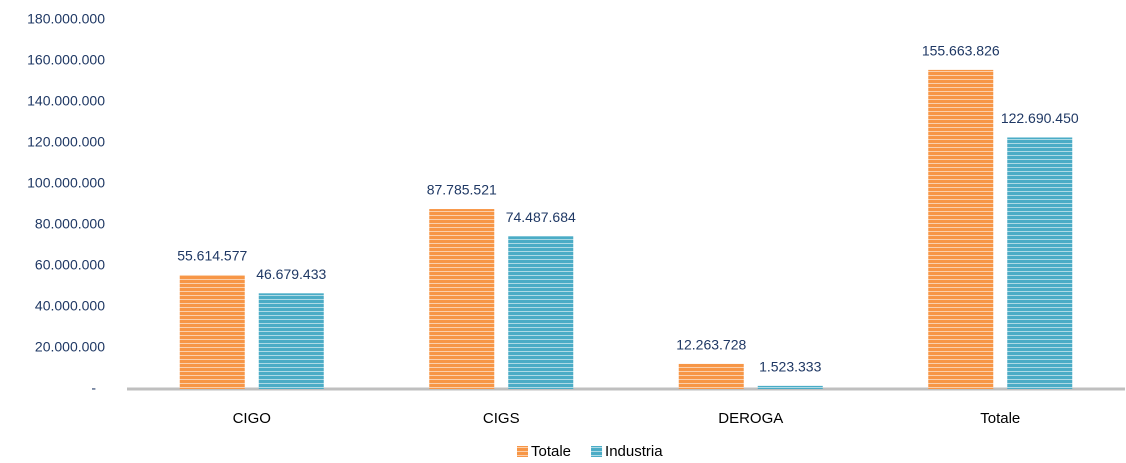  Describe the element at coordinates (961, 51) in the screenshot. I see `value-label: 155.663.826` at that location.